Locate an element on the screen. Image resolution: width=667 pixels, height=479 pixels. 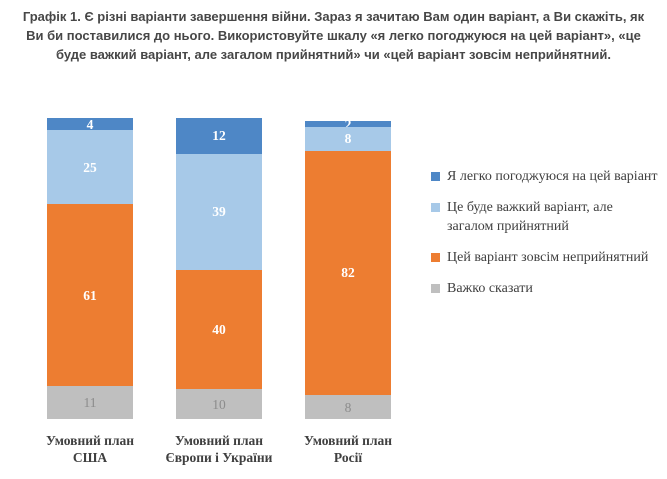
bar-segment: 61 is located at coordinates (90, 295).